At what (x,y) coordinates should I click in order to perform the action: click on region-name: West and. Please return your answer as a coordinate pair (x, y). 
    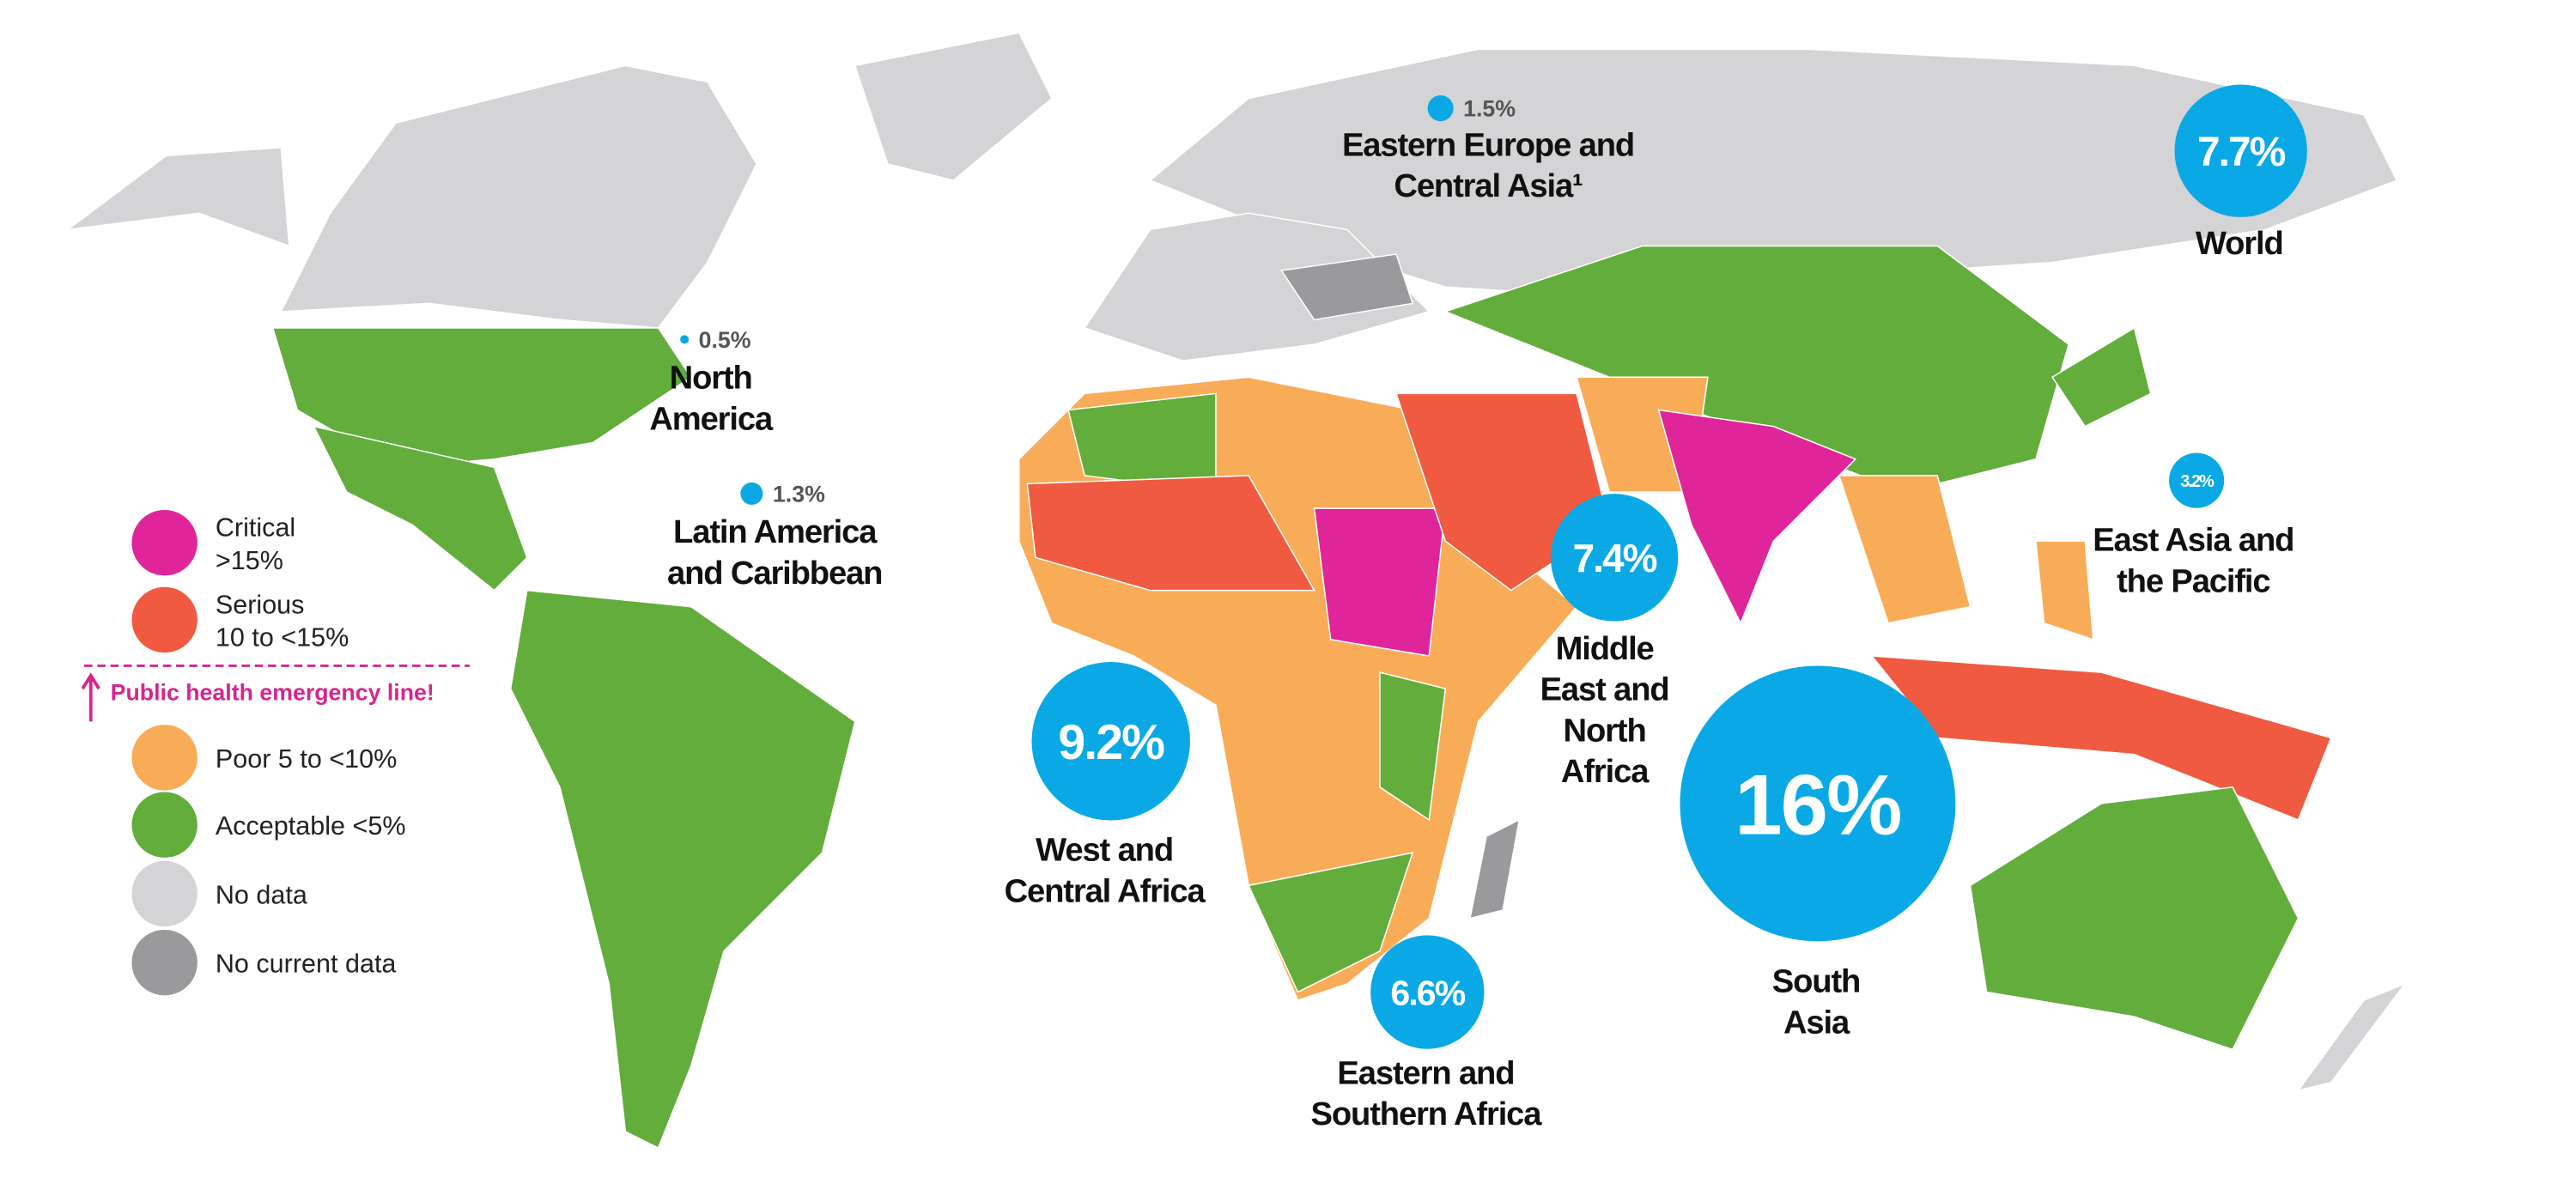
    Looking at the image, I should click on (1104, 850).